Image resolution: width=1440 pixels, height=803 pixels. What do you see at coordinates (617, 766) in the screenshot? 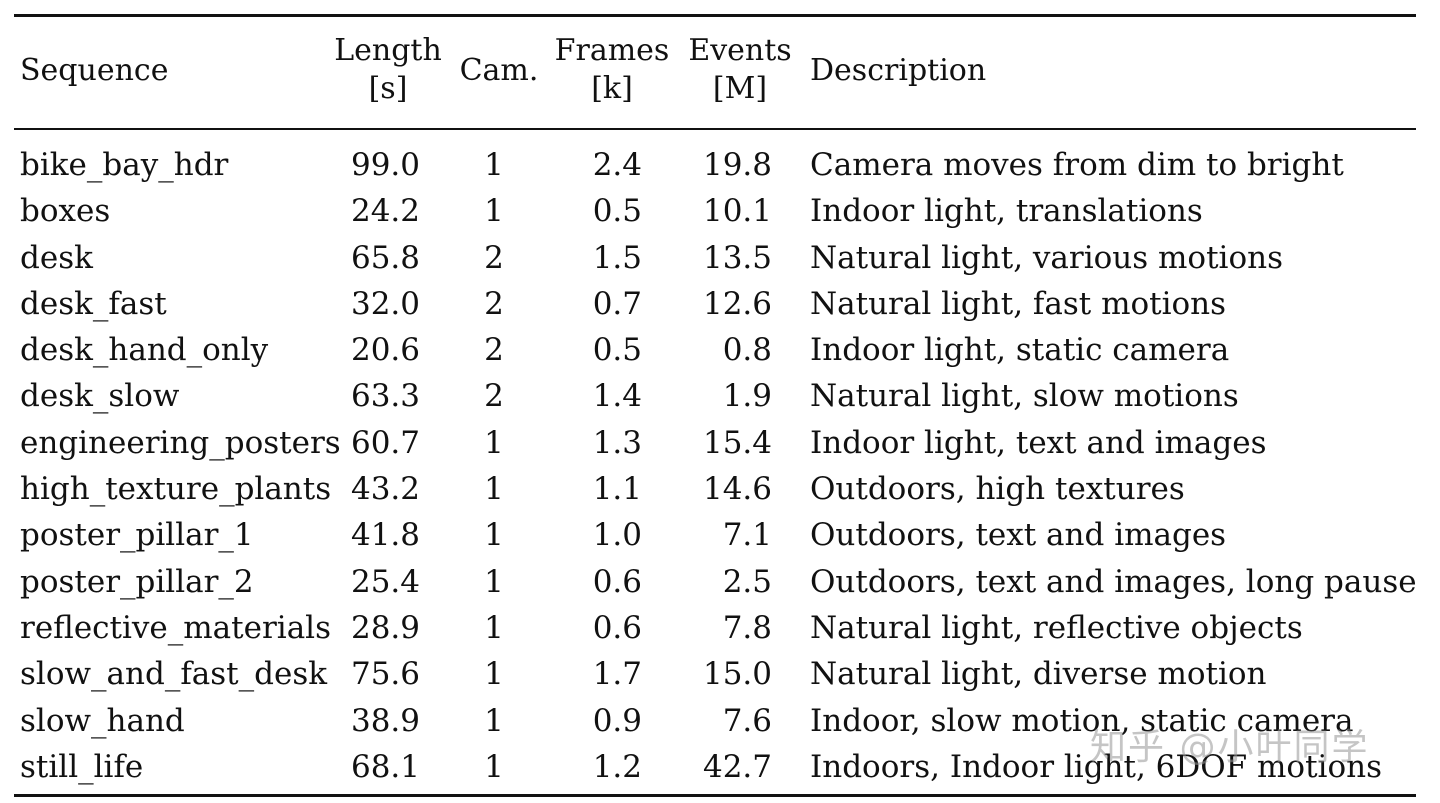
I see `cell-frames: 1.2` at bounding box center [617, 766].